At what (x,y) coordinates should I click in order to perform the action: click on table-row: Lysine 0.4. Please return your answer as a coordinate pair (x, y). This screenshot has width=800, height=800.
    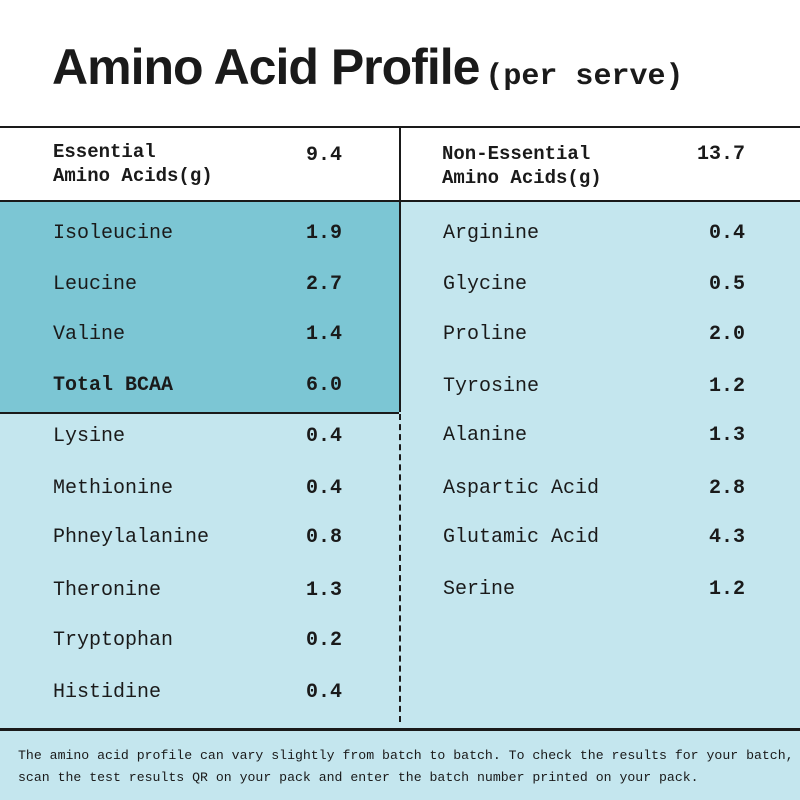
    Looking at the image, I should click on (233, 436).